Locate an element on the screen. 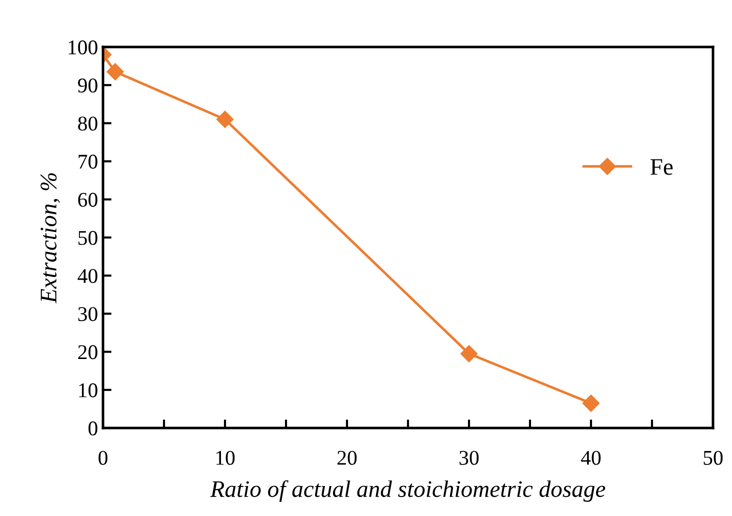  x-tick-label: 0 is located at coordinates (103, 457).